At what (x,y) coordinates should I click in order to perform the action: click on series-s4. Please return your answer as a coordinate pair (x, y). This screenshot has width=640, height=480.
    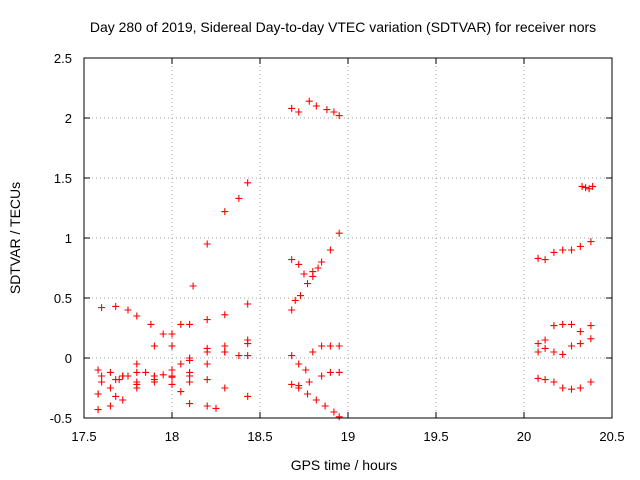
    Looking at the image, I should click on (173, 349).